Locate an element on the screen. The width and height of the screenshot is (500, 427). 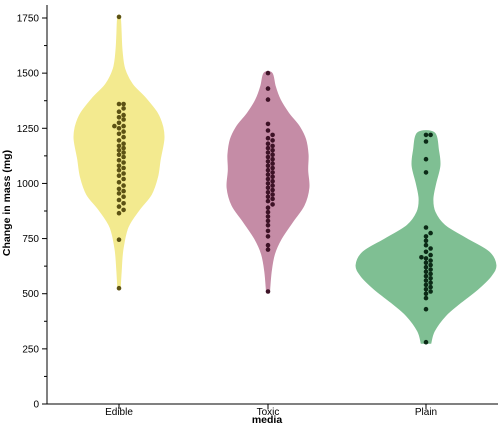
y-axis-title: Change in mass (mg) is located at coordinates (7, 203).